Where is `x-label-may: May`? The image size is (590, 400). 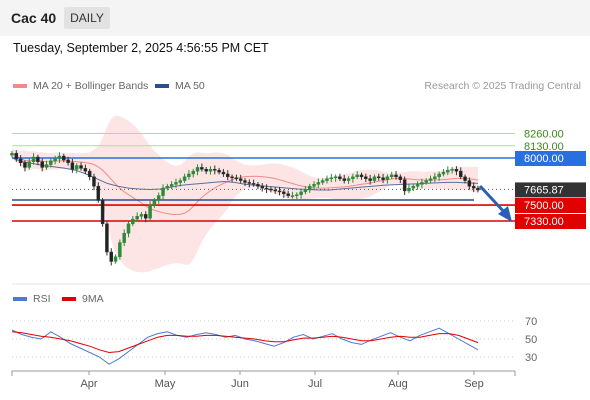 x-label-may: May is located at coordinates (165, 384).